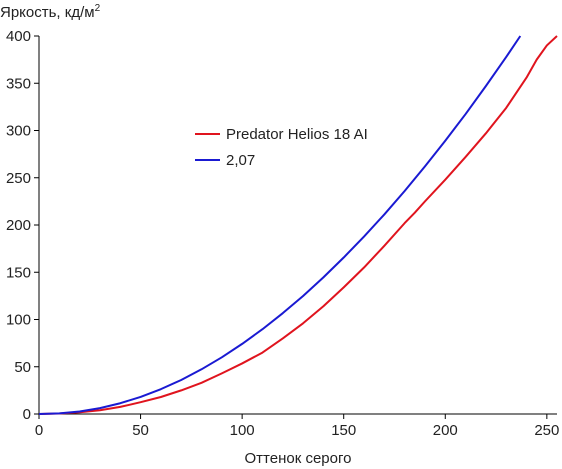 Image resolution: width=562 pixels, height=469 pixels. Describe the element at coordinates (18, 178) in the screenshot. I see `y-tick-label: 250` at that location.